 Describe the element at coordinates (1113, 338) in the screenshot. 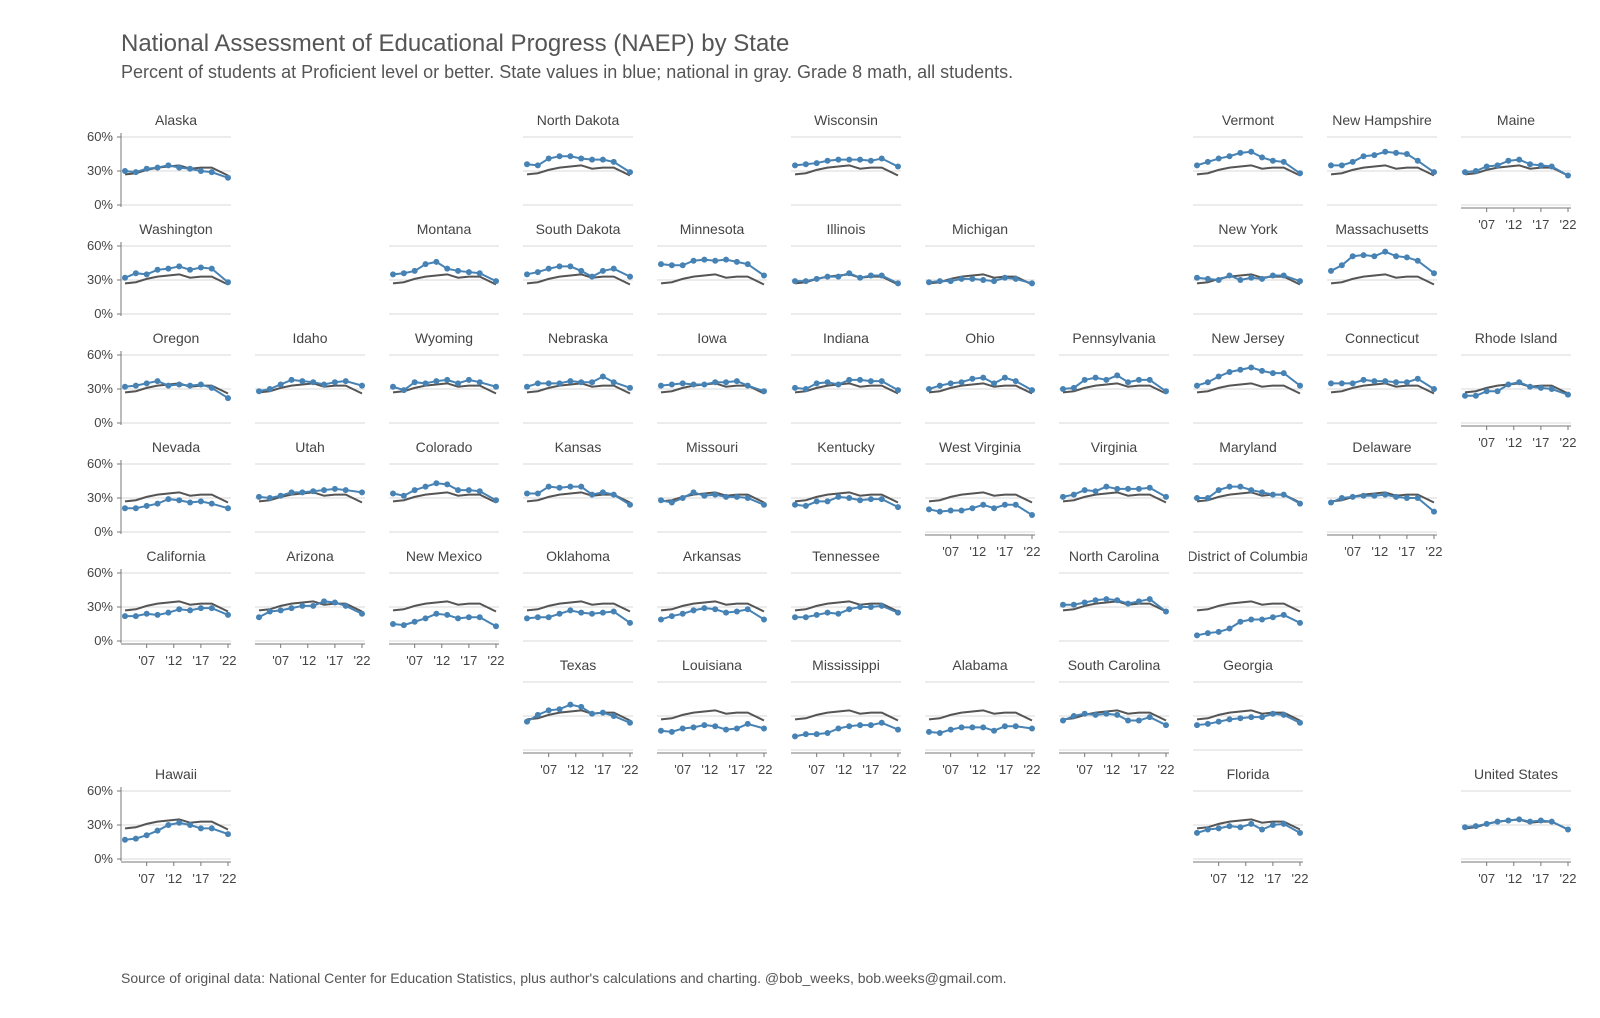

I see `panel-title: Pennsylvania` at that location.